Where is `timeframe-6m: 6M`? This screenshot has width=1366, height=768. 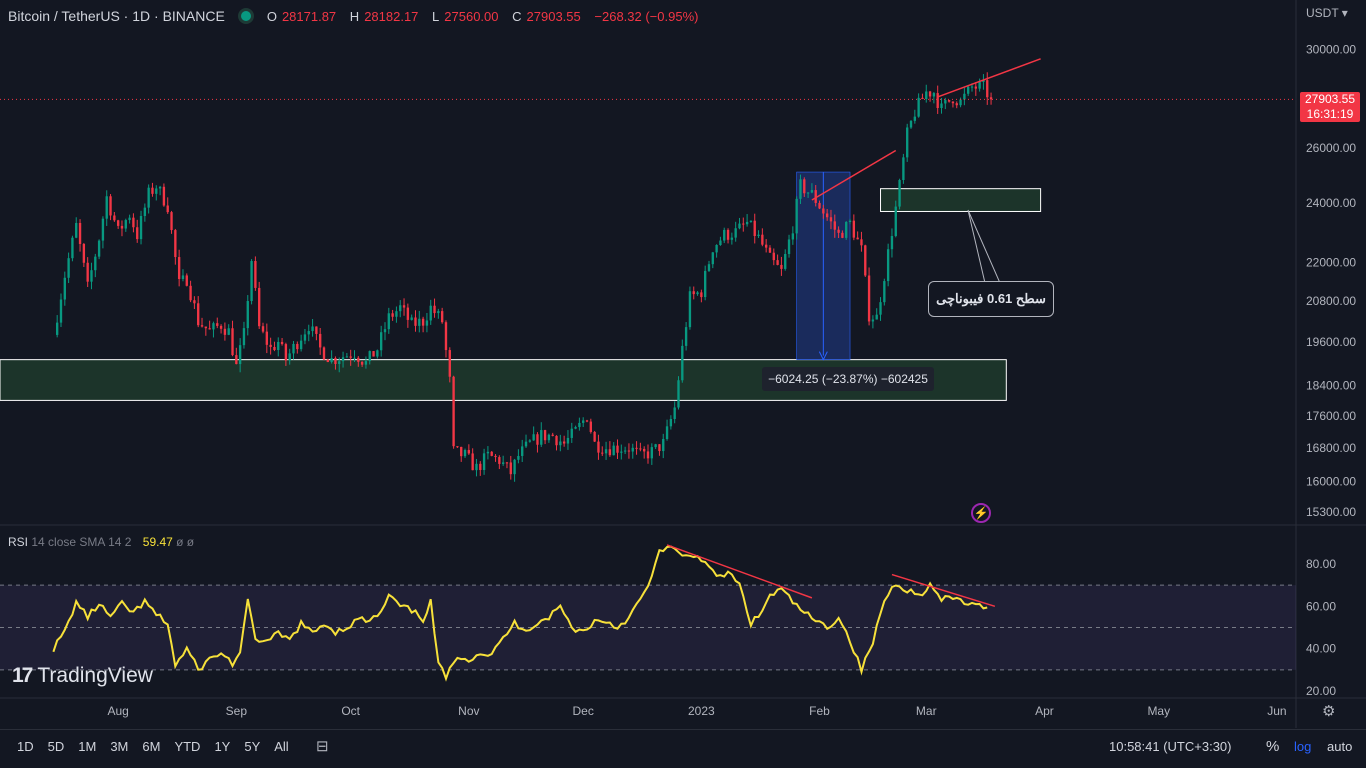
timeframe-6m: 6M is located at coordinates (151, 746).